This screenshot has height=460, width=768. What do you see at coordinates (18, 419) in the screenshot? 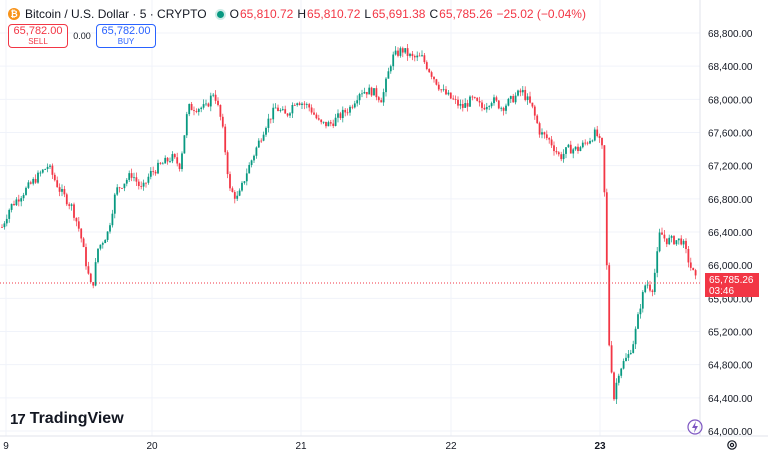
I see `tradingview-mark-icon: 17` at bounding box center [18, 419].